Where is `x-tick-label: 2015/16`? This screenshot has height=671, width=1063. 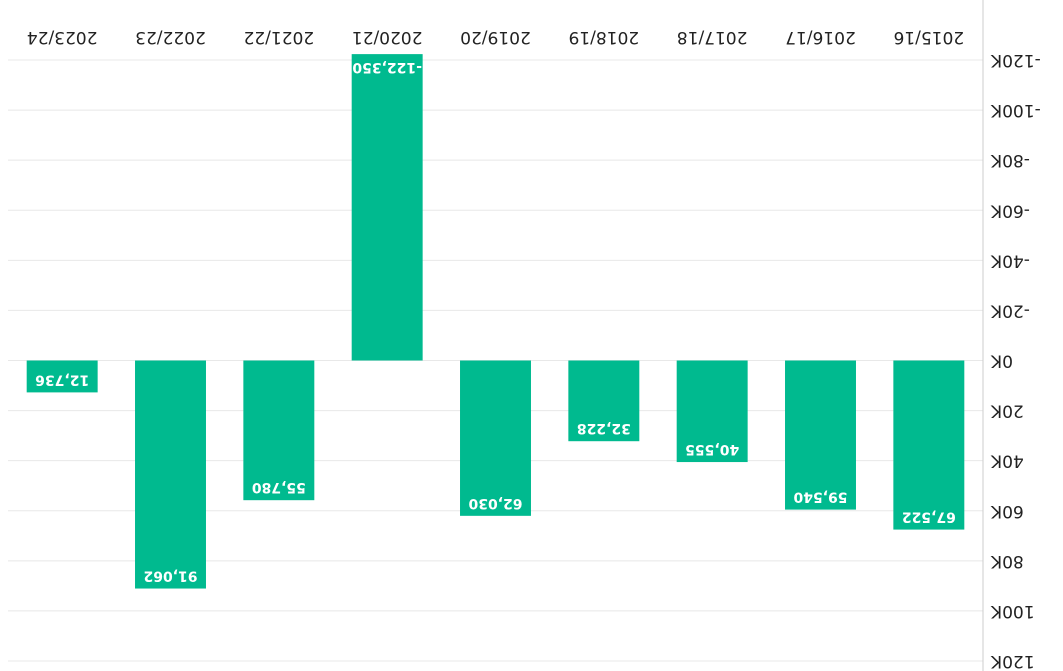 x-tick-label: 2015/16 is located at coordinates (929, 37).